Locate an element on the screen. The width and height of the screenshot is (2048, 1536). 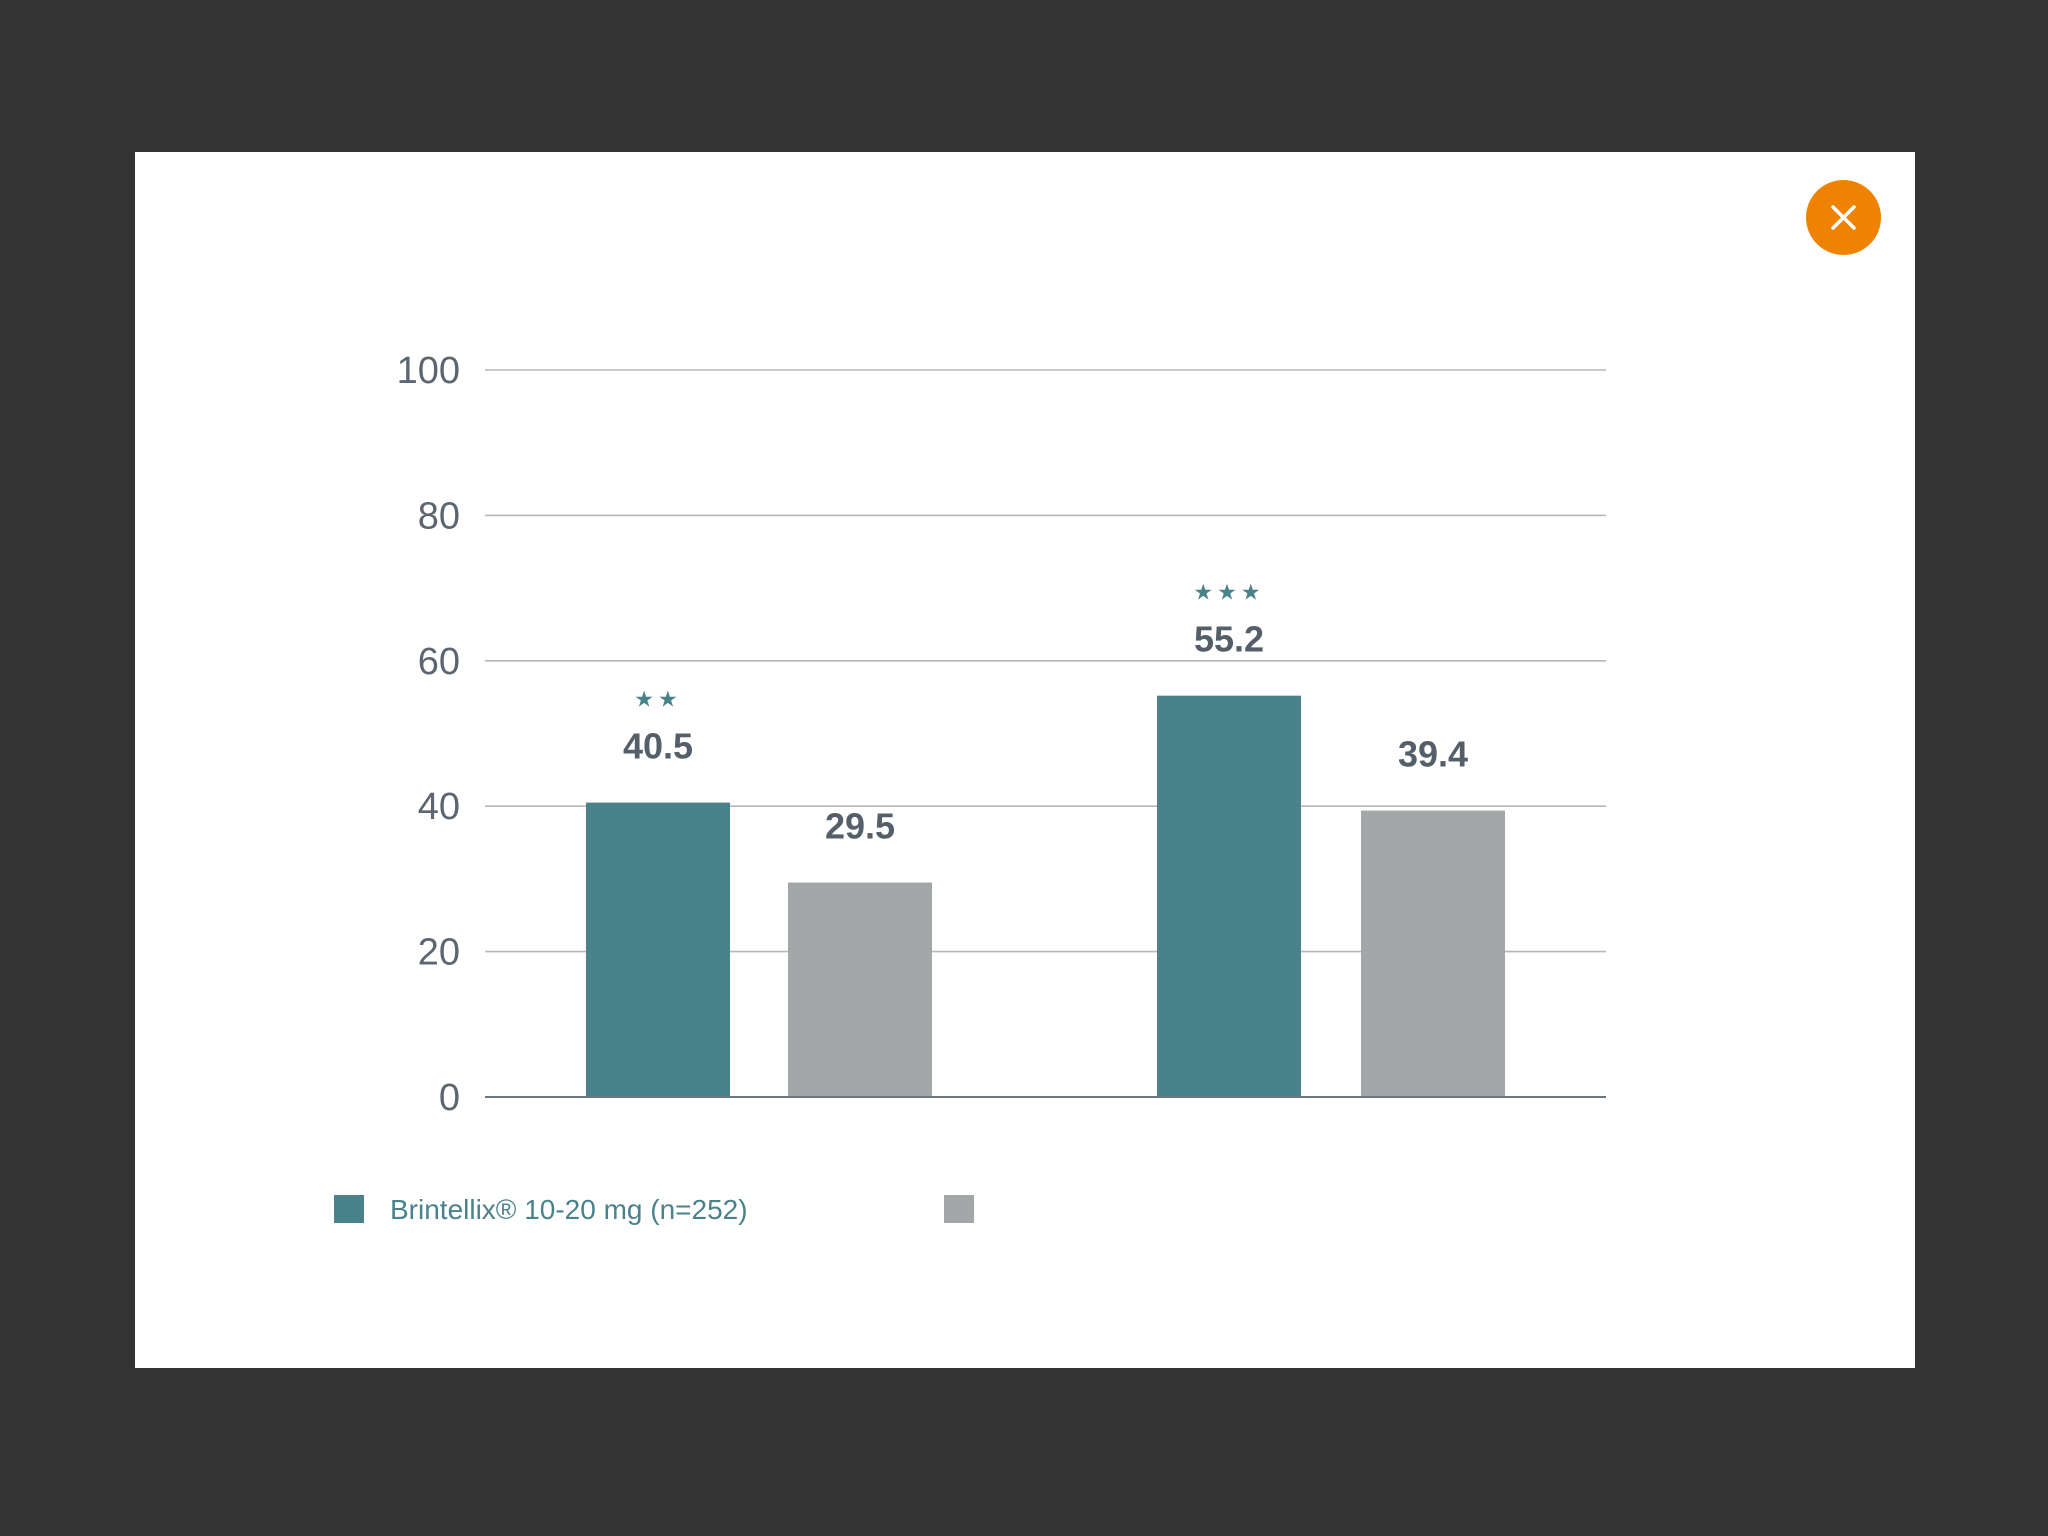
legend-swatch-brintellix is located at coordinates (349, 1209).